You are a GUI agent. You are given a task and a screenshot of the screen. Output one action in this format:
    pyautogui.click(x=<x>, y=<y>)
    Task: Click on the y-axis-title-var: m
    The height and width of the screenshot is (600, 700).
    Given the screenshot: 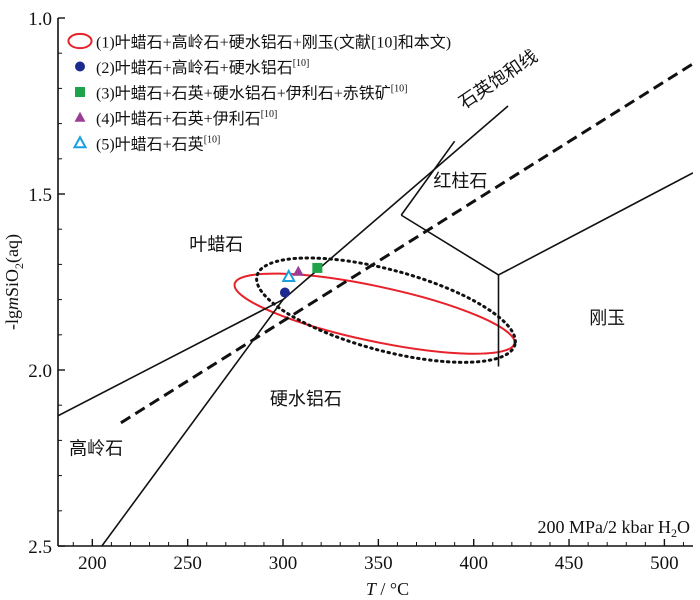 What is the action you would take?
    pyautogui.click(x=12, y=303)
    